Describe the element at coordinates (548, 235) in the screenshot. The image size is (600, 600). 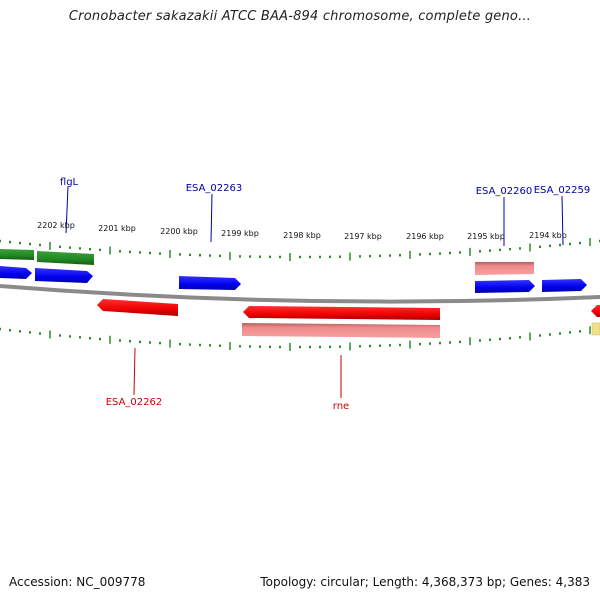
I see `ruler-label: 2194 kbp` at that location.